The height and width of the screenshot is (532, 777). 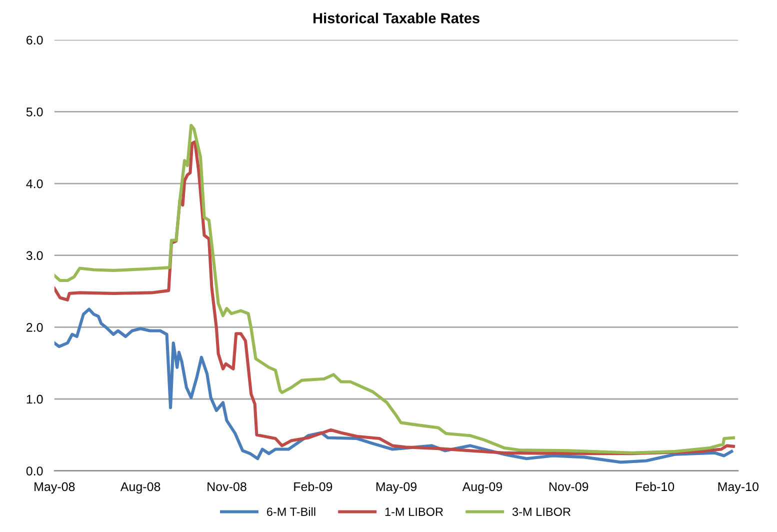 What do you see at coordinates (34, 327) in the screenshot?
I see `y-tick-label: 2.0` at bounding box center [34, 327].